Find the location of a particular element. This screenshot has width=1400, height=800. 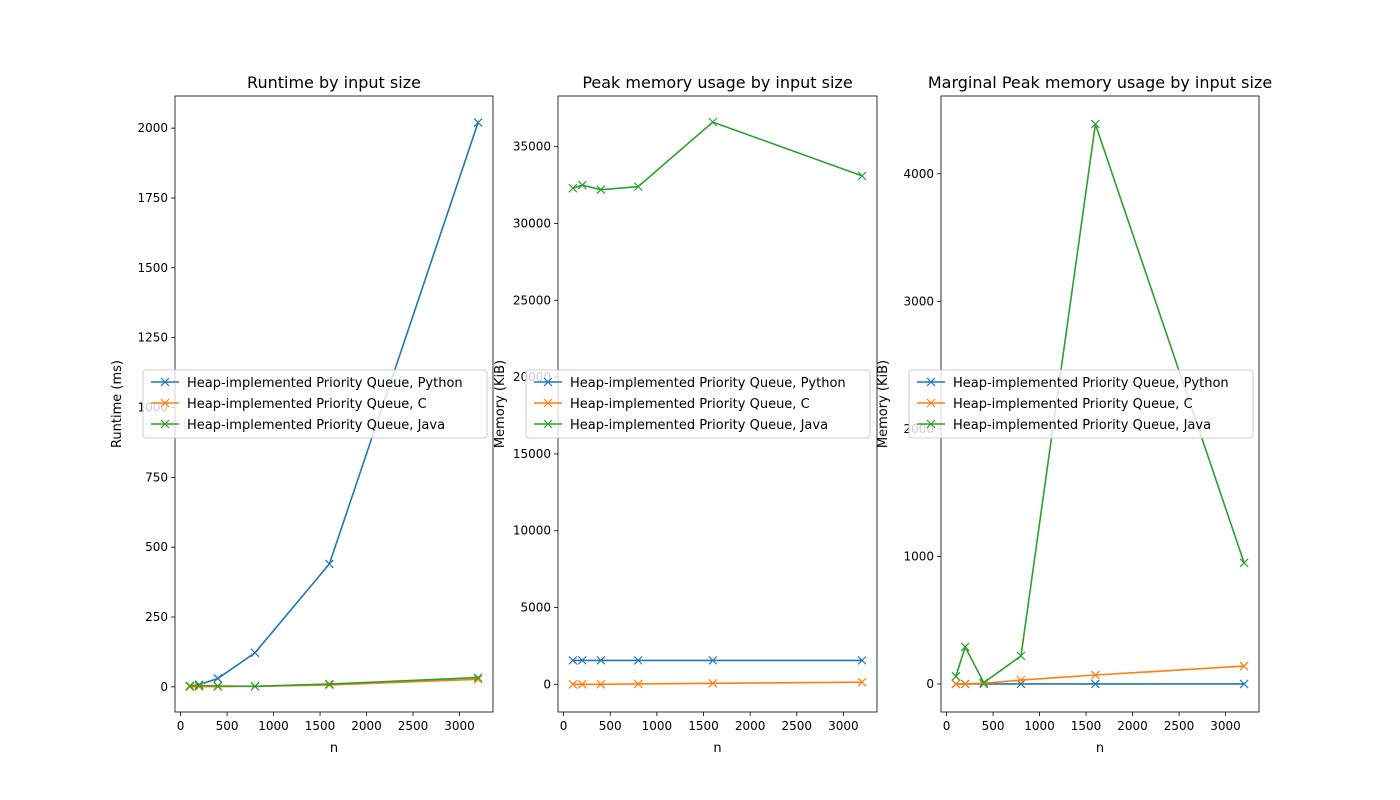

y-tick-label: 1750 is located at coordinates (152, 198).